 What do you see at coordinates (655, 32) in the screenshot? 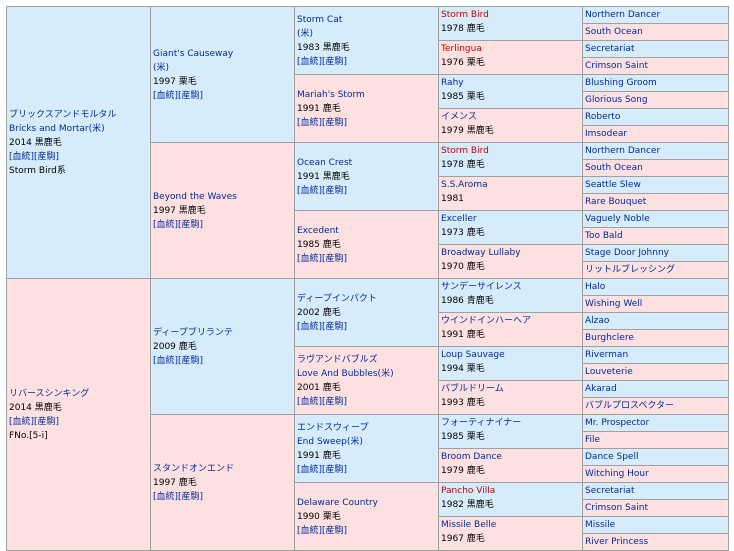
I see `g5-name-2: South Ocean` at bounding box center [655, 32].